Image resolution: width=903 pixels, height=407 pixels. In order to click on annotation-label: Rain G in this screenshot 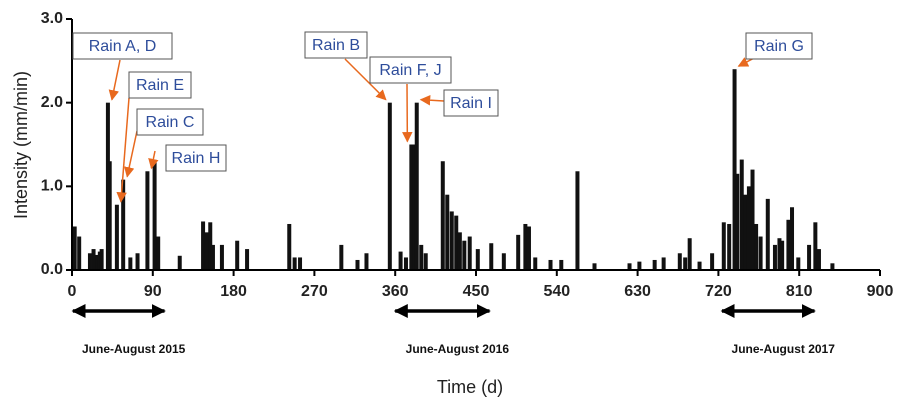, I will do `click(779, 46)`.